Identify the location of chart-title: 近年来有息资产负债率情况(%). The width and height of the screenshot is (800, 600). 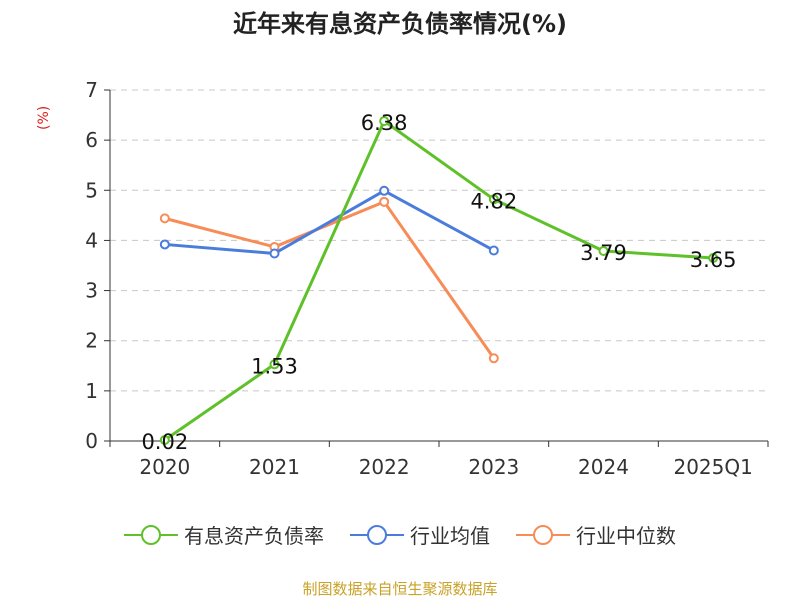
(400, 24).